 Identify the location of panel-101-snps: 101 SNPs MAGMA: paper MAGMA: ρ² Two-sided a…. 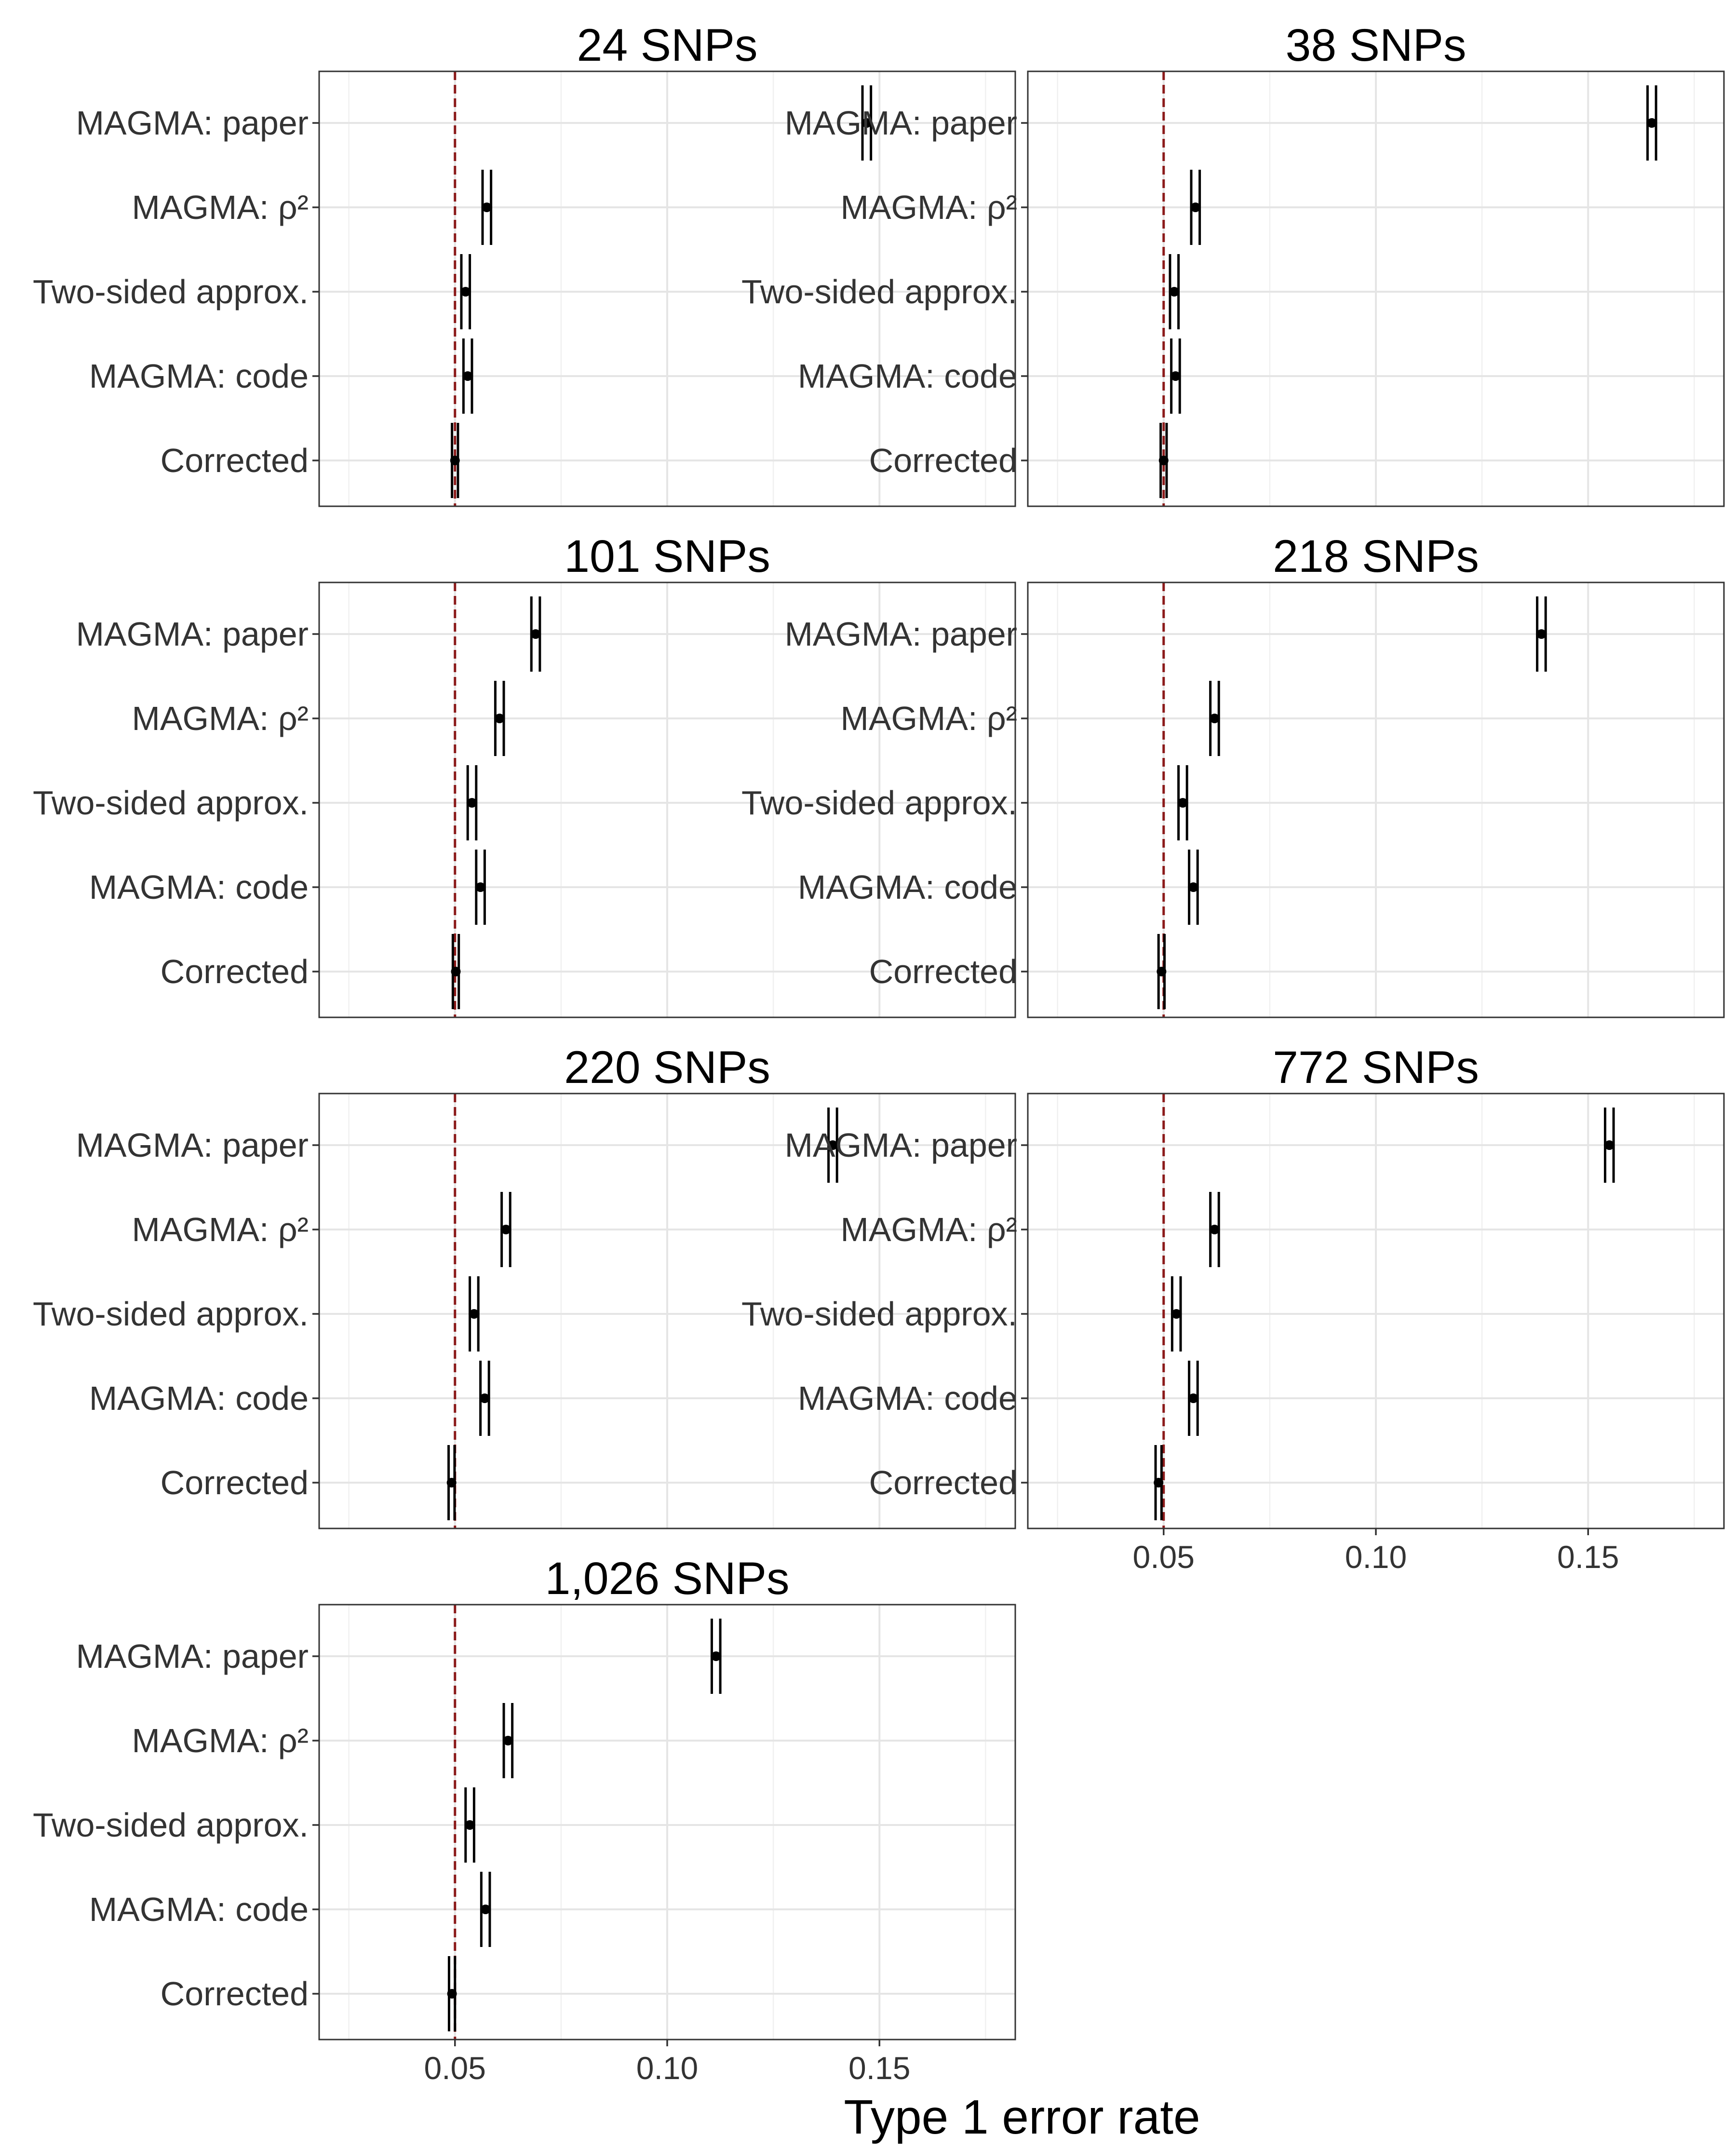
(525, 774).